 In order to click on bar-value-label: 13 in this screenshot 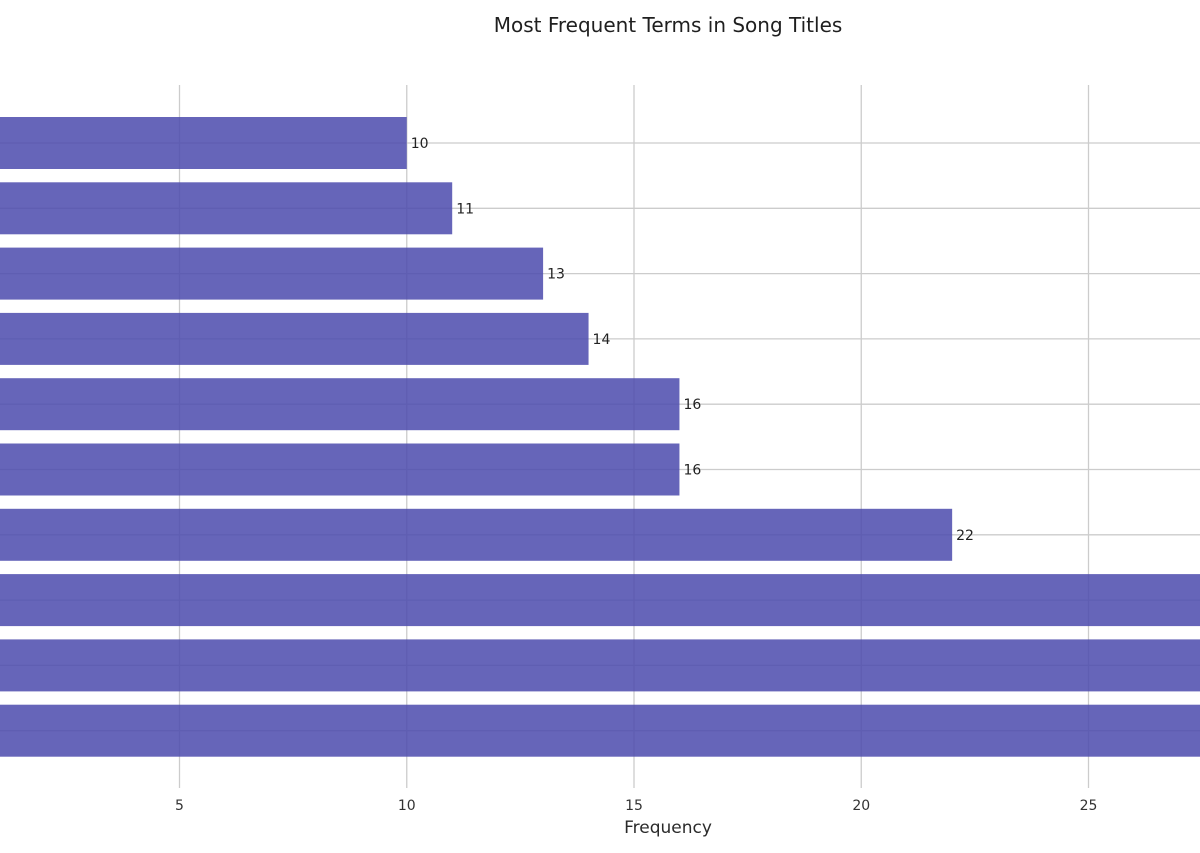, I will do `click(556, 275)`.